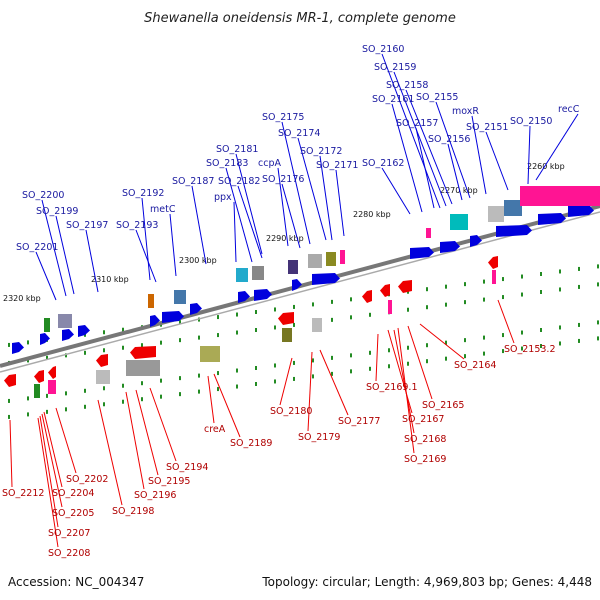 The height and width of the screenshot is (600, 600). Describe the element at coordinates (443, 405) in the screenshot. I see `gene-label-reverse: SO_2165` at that location.